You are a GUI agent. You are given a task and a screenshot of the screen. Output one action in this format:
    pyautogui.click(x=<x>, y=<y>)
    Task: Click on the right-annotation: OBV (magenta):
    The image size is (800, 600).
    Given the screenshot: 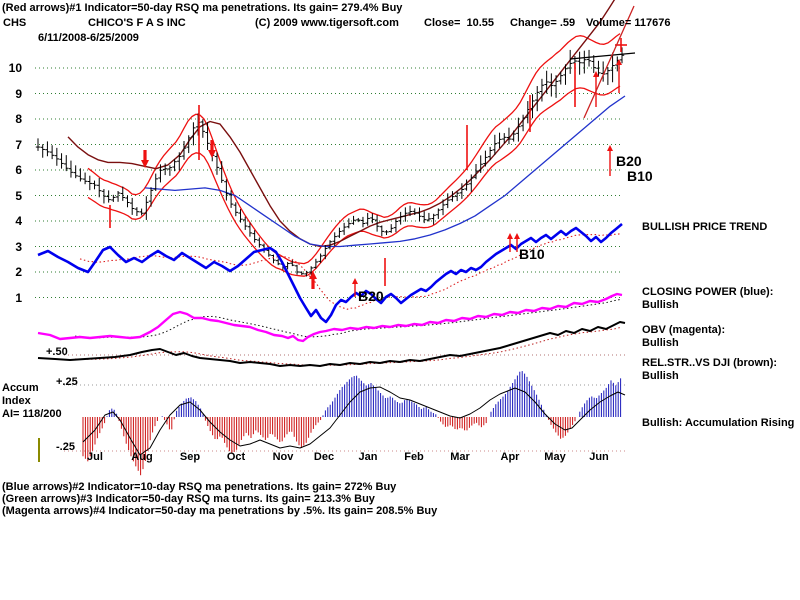 What is the action you would take?
    pyautogui.click(x=684, y=330)
    